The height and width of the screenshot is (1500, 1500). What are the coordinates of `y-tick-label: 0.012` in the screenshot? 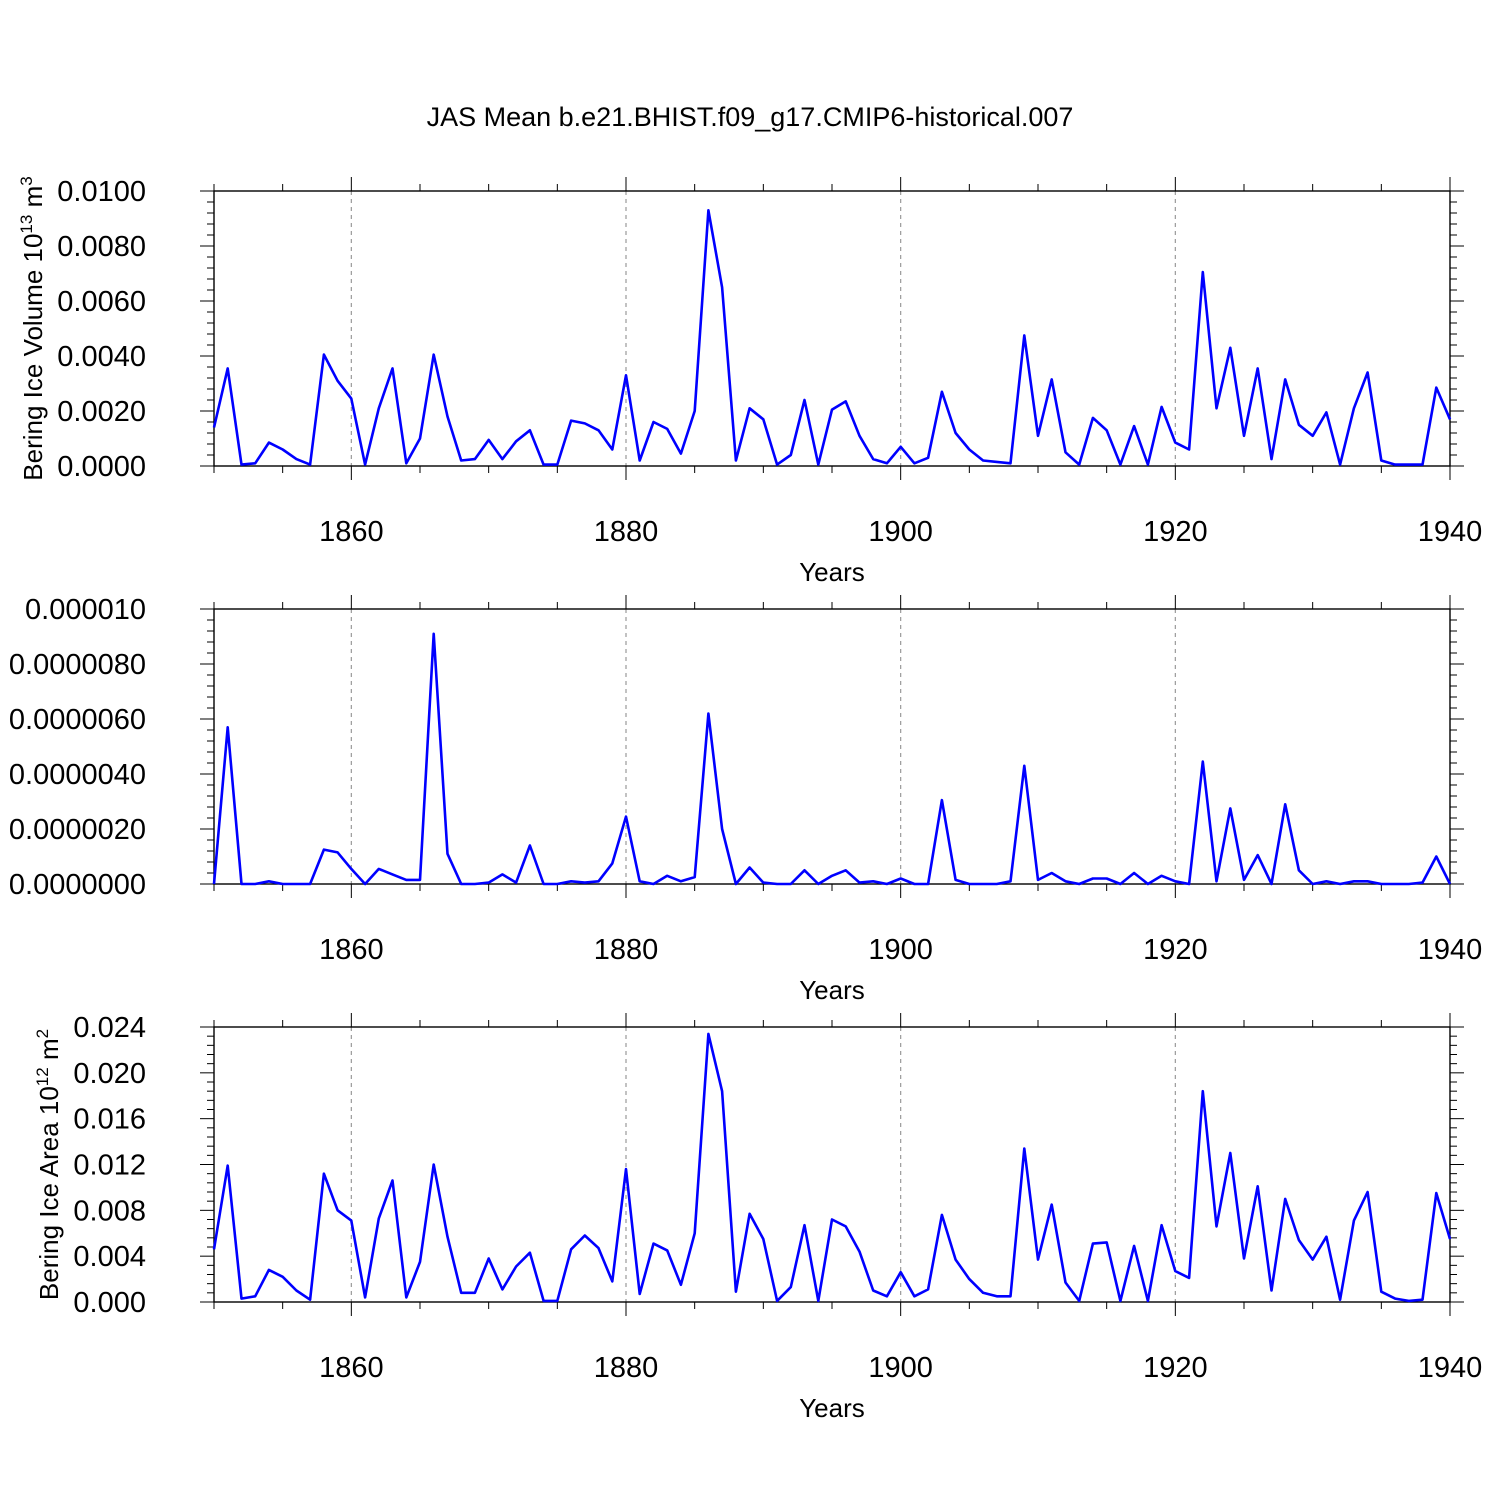 It's located at (109, 1166).